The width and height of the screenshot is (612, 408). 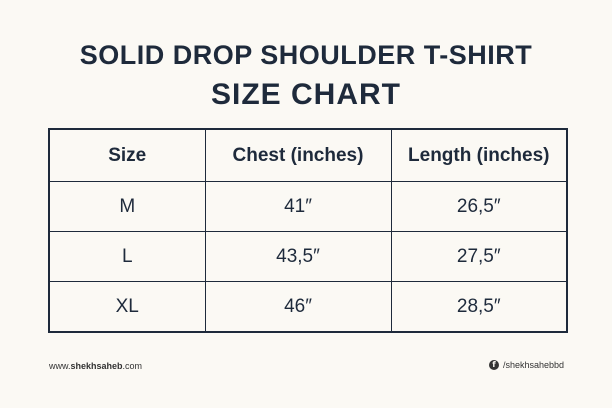 I want to click on website-link: www.shekhsaheb.com, so click(x=95, y=366).